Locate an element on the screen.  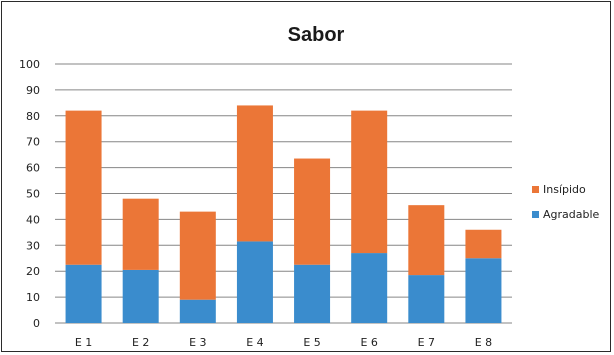
legend-swatch-agradable is located at coordinates (535, 214).